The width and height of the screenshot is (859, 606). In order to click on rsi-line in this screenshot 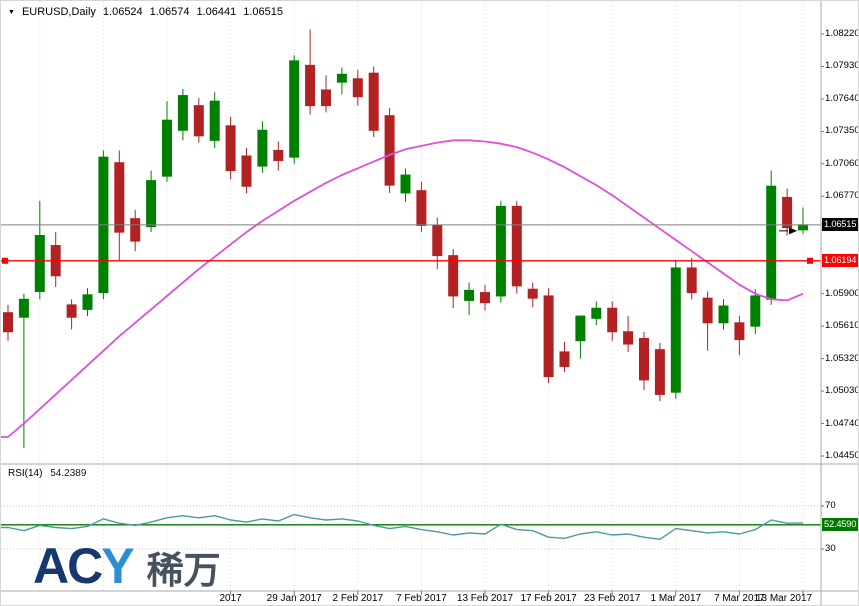, I will do `click(402, 526)`.